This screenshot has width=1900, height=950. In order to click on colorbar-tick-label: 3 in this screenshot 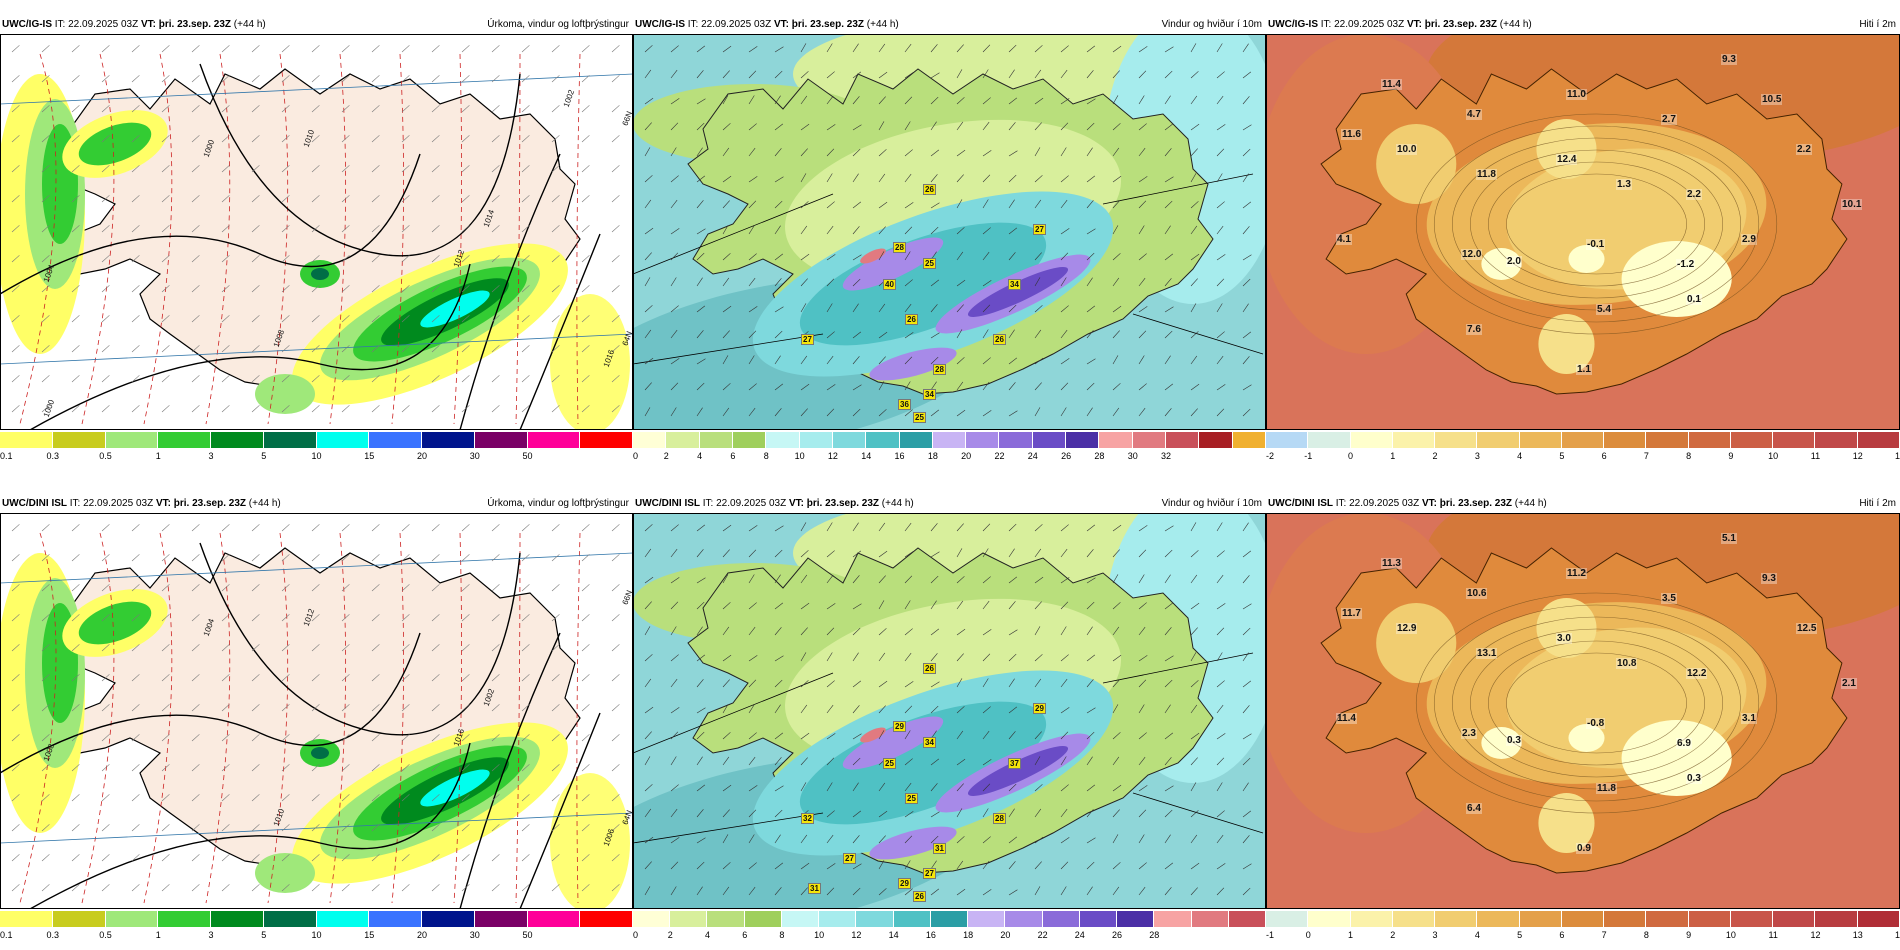, I will do `click(1477, 456)`.